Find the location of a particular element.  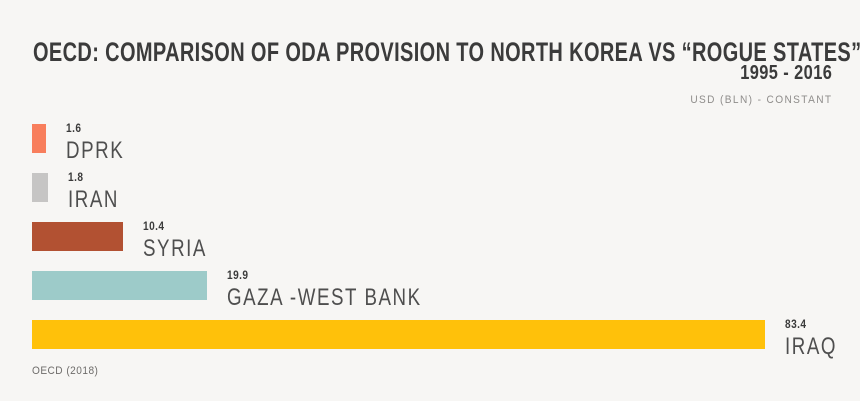

bar-row-gaza-west-bank: 19.9 GAZA -WEST BANK is located at coordinates (442, 289).